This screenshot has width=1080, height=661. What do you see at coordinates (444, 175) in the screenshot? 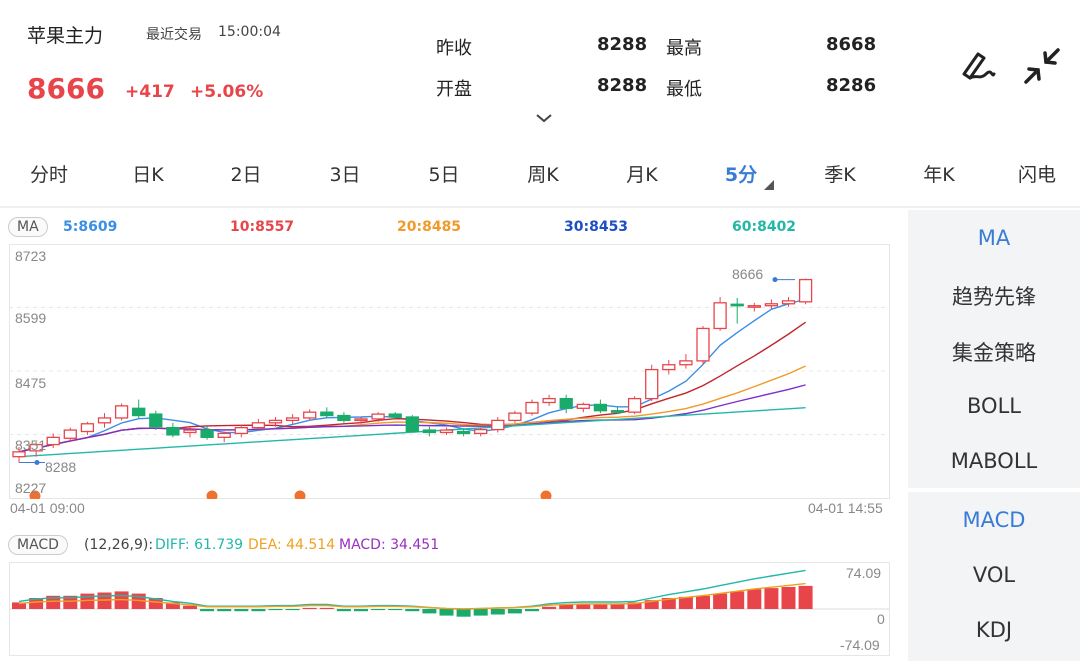
I see `tab-5day: 5日` at bounding box center [444, 175].